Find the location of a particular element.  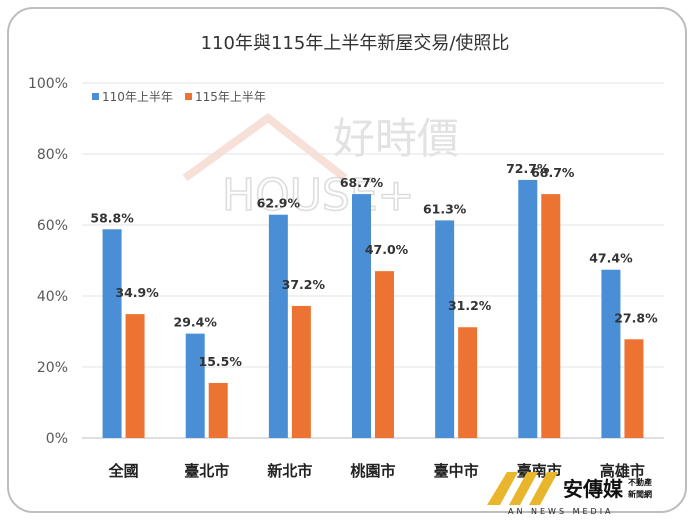

data-label: 34.9% is located at coordinates (137, 292).